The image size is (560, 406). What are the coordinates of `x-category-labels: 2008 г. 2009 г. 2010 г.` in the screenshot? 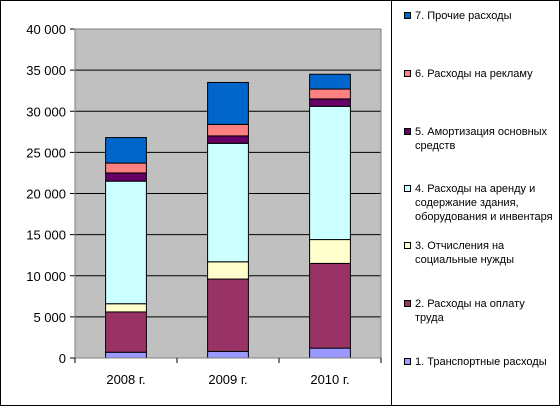 It's located at (227, 379).